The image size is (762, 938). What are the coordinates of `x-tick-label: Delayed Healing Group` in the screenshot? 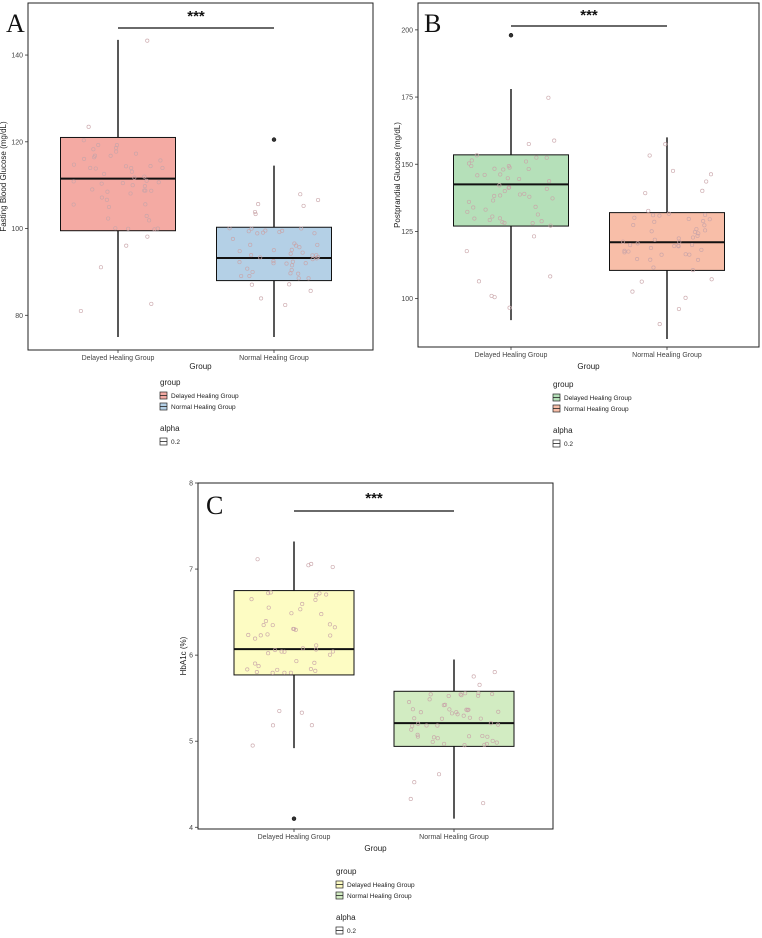 It's located at (511, 355).